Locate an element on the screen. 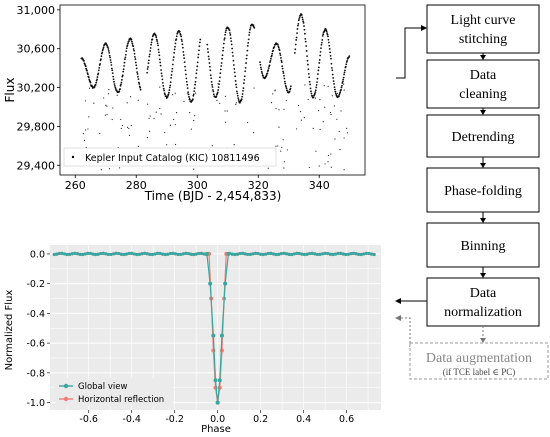 The height and width of the screenshot is (437, 550). step-normalization-line2: normalization is located at coordinates (483, 312).